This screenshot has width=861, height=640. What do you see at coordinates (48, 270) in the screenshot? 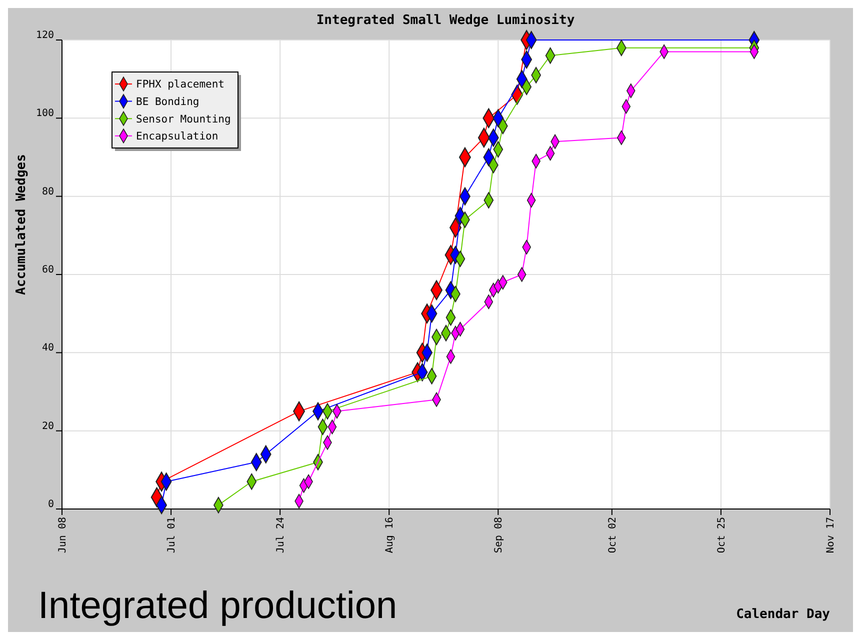
I see `y-tick-label: 60` at bounding box center [48, 270].